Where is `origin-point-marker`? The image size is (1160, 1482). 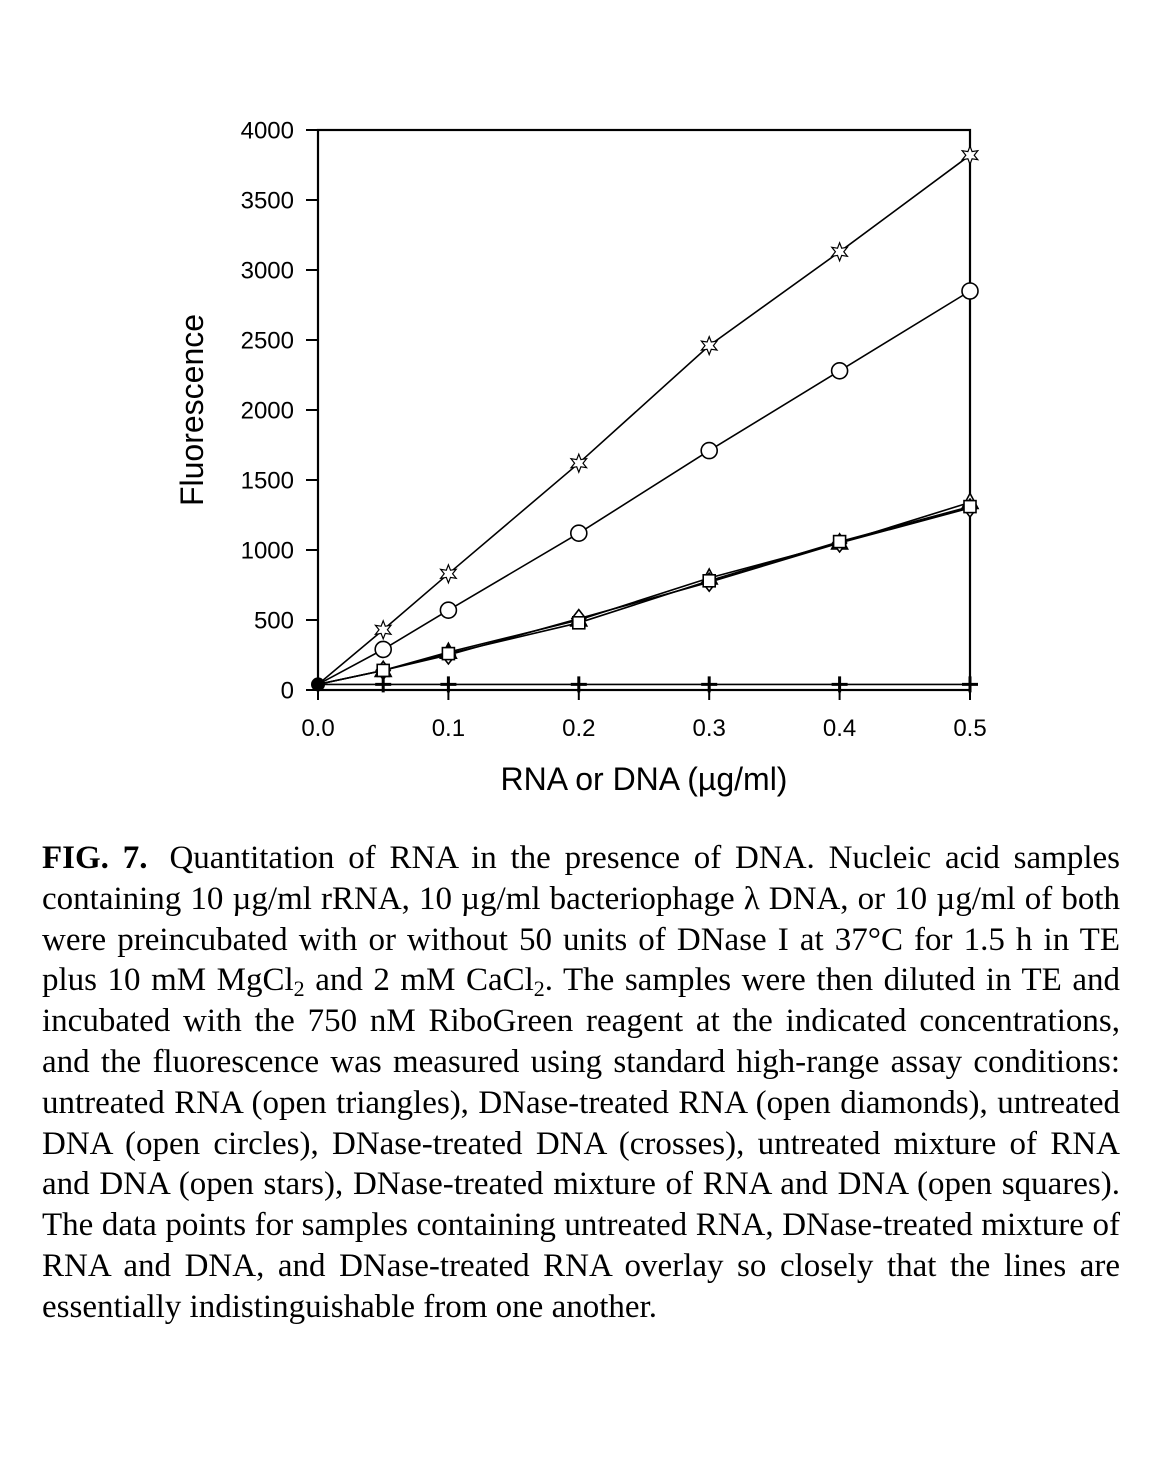
origin-point-marker is located at coordinates (318, 684).